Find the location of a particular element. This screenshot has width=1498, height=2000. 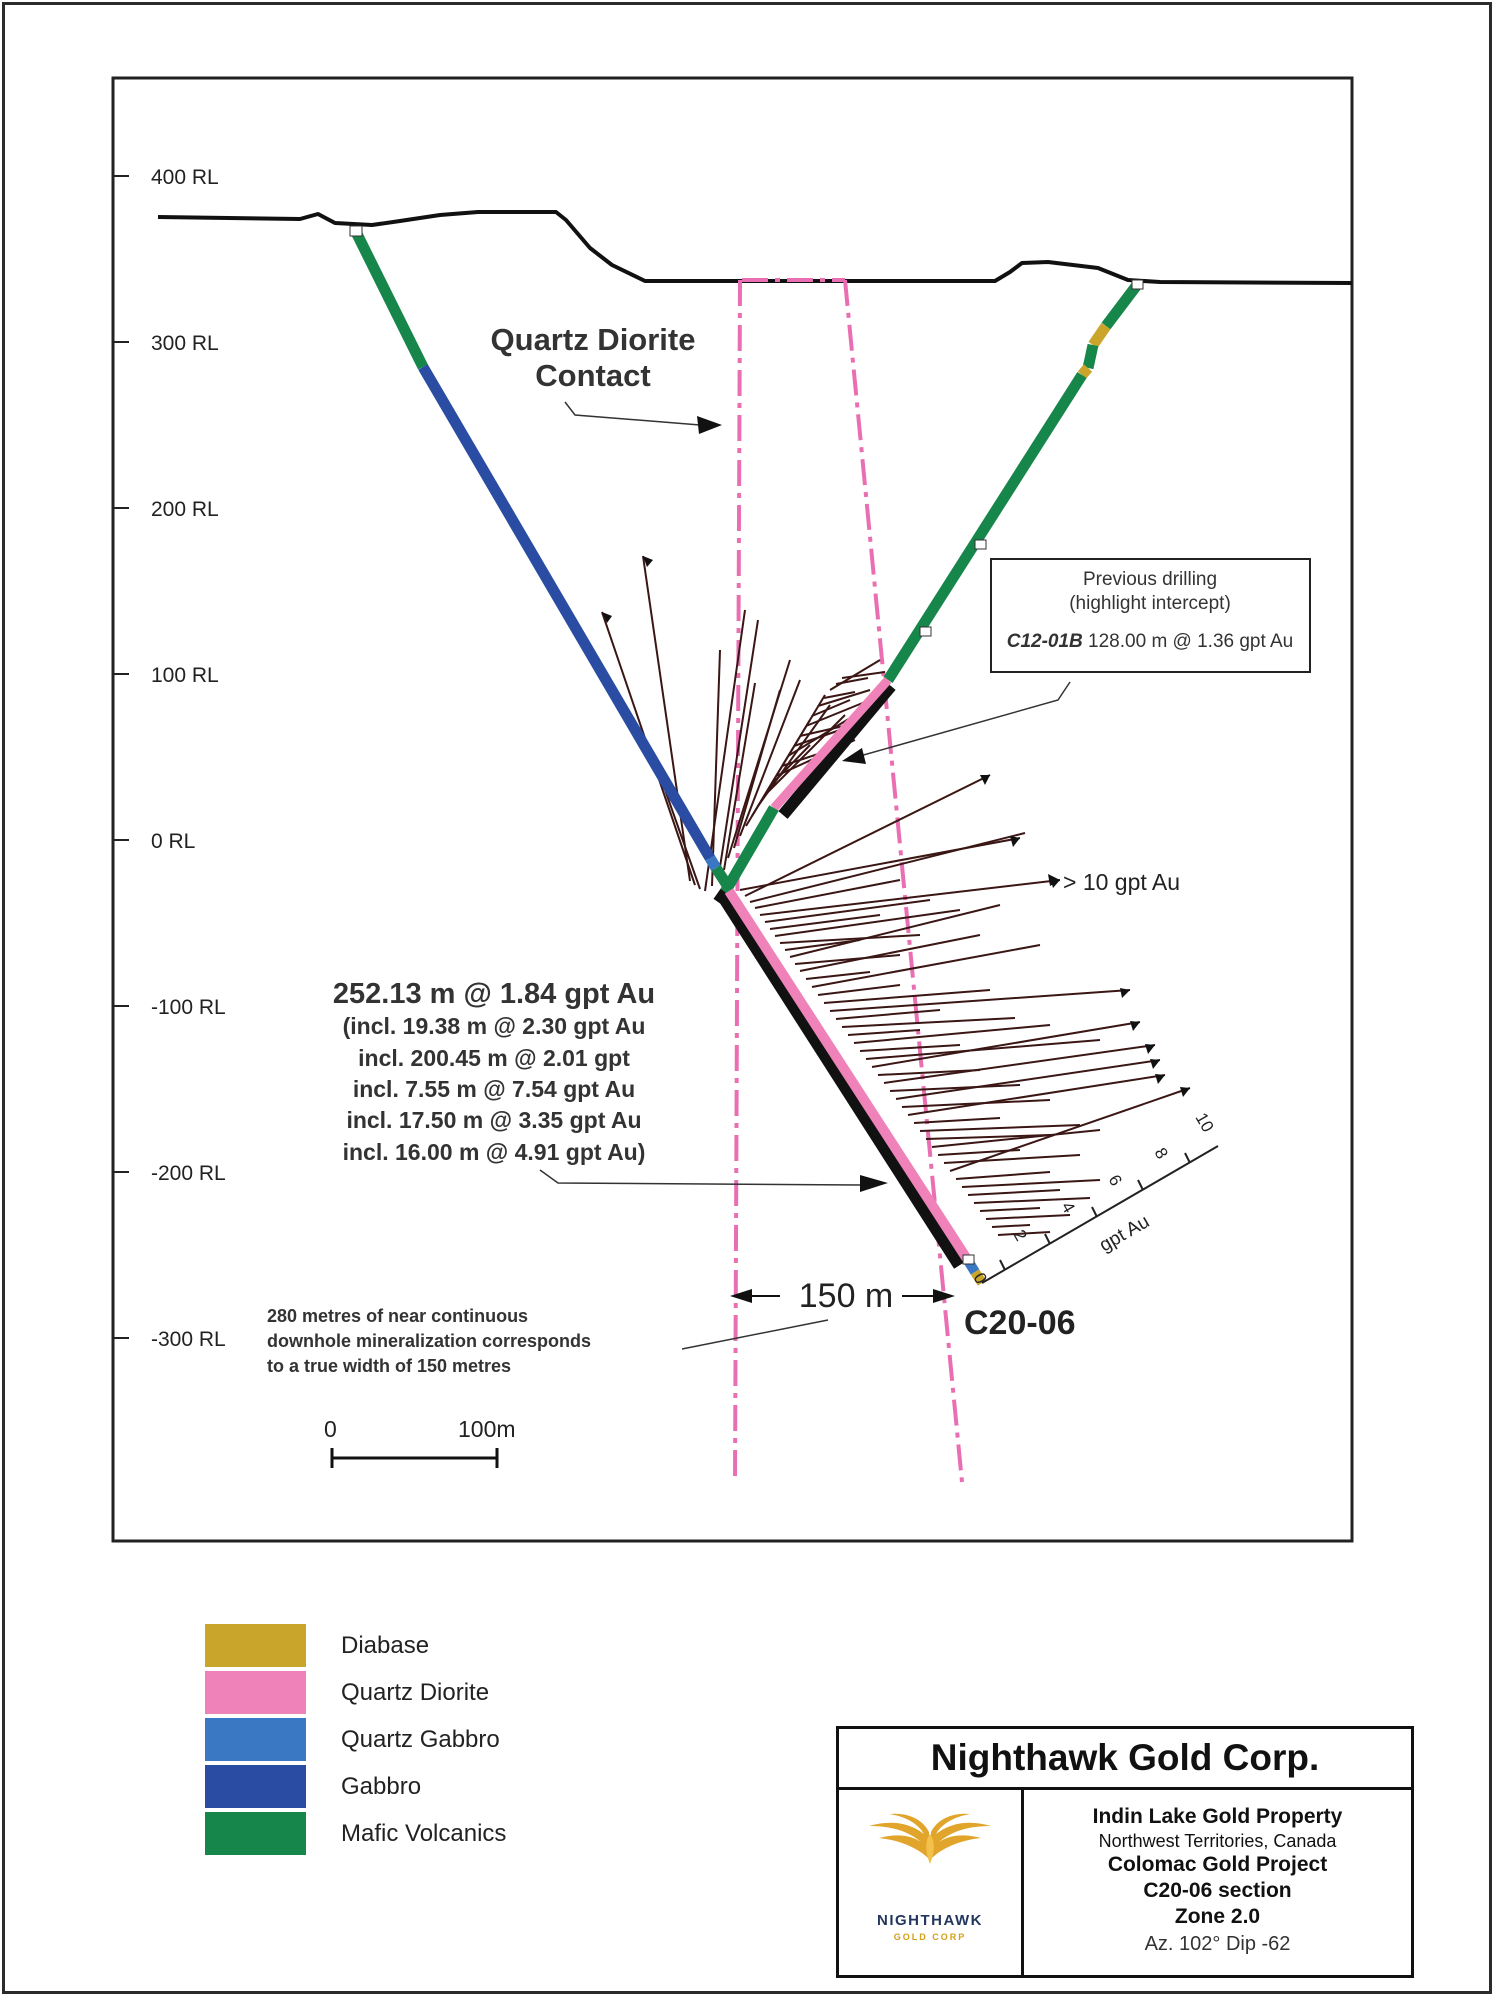

previous-title: Previous drilling is located at coordinates (1150, 579).